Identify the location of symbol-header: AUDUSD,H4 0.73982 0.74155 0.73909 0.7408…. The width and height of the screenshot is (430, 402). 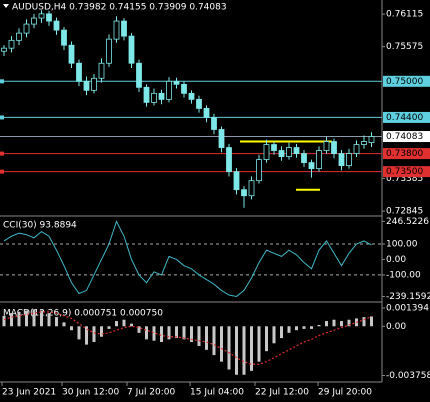
(119, 8).